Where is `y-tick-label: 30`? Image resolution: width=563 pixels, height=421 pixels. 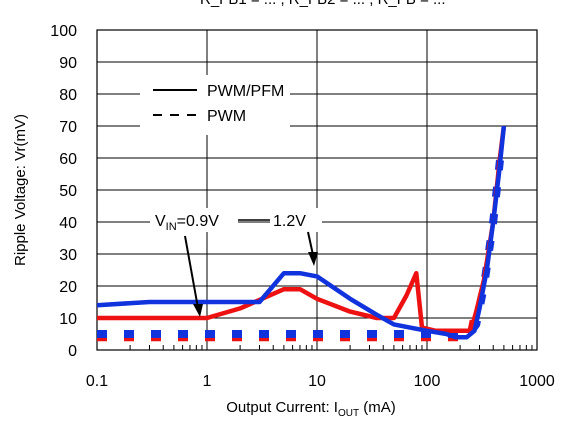
y-tick-label: 30 is located at coordinates (68, 255).